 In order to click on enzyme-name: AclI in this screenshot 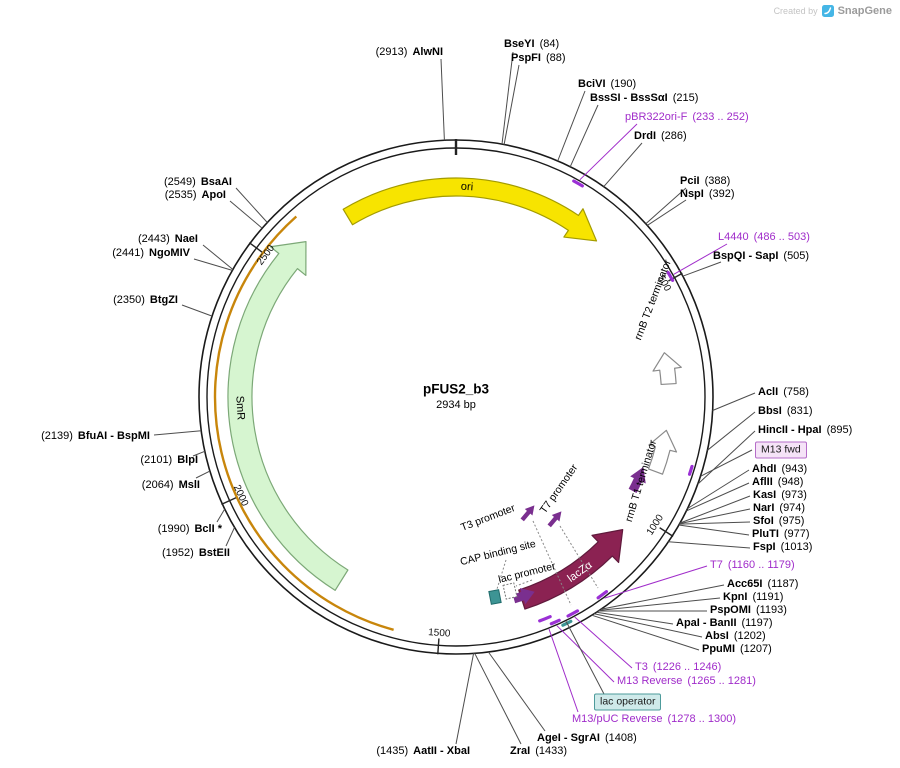, I will do `click(768, 392)`.